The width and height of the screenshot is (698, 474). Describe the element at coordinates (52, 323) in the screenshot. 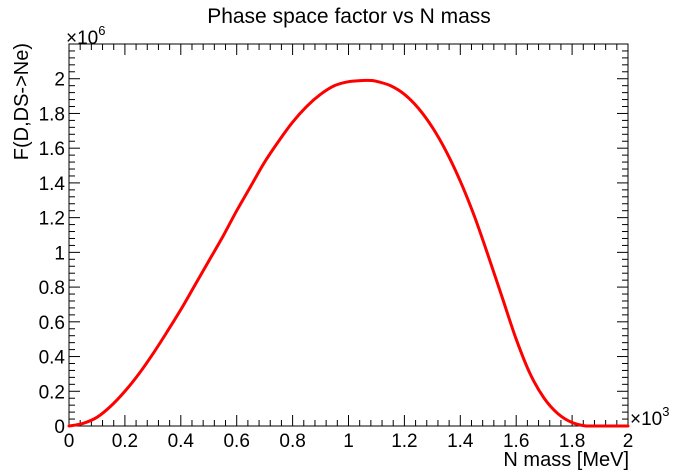

I see `y-tick-label: 0.6` at that location.